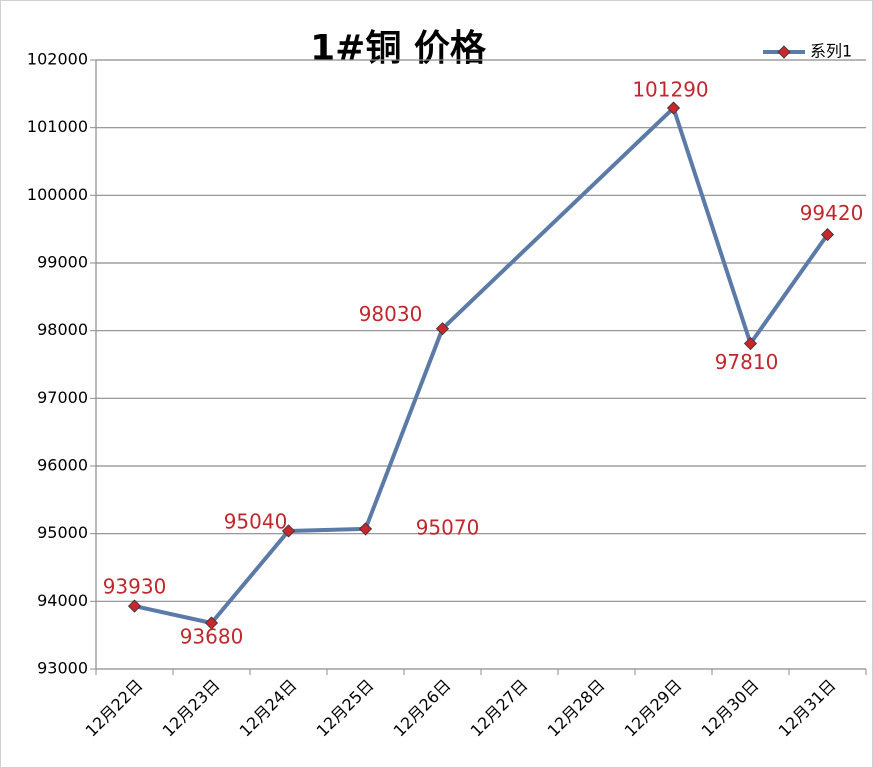 The image size is (873, 768). I want to click on y-tick-label: 101000, so click(57, 126).